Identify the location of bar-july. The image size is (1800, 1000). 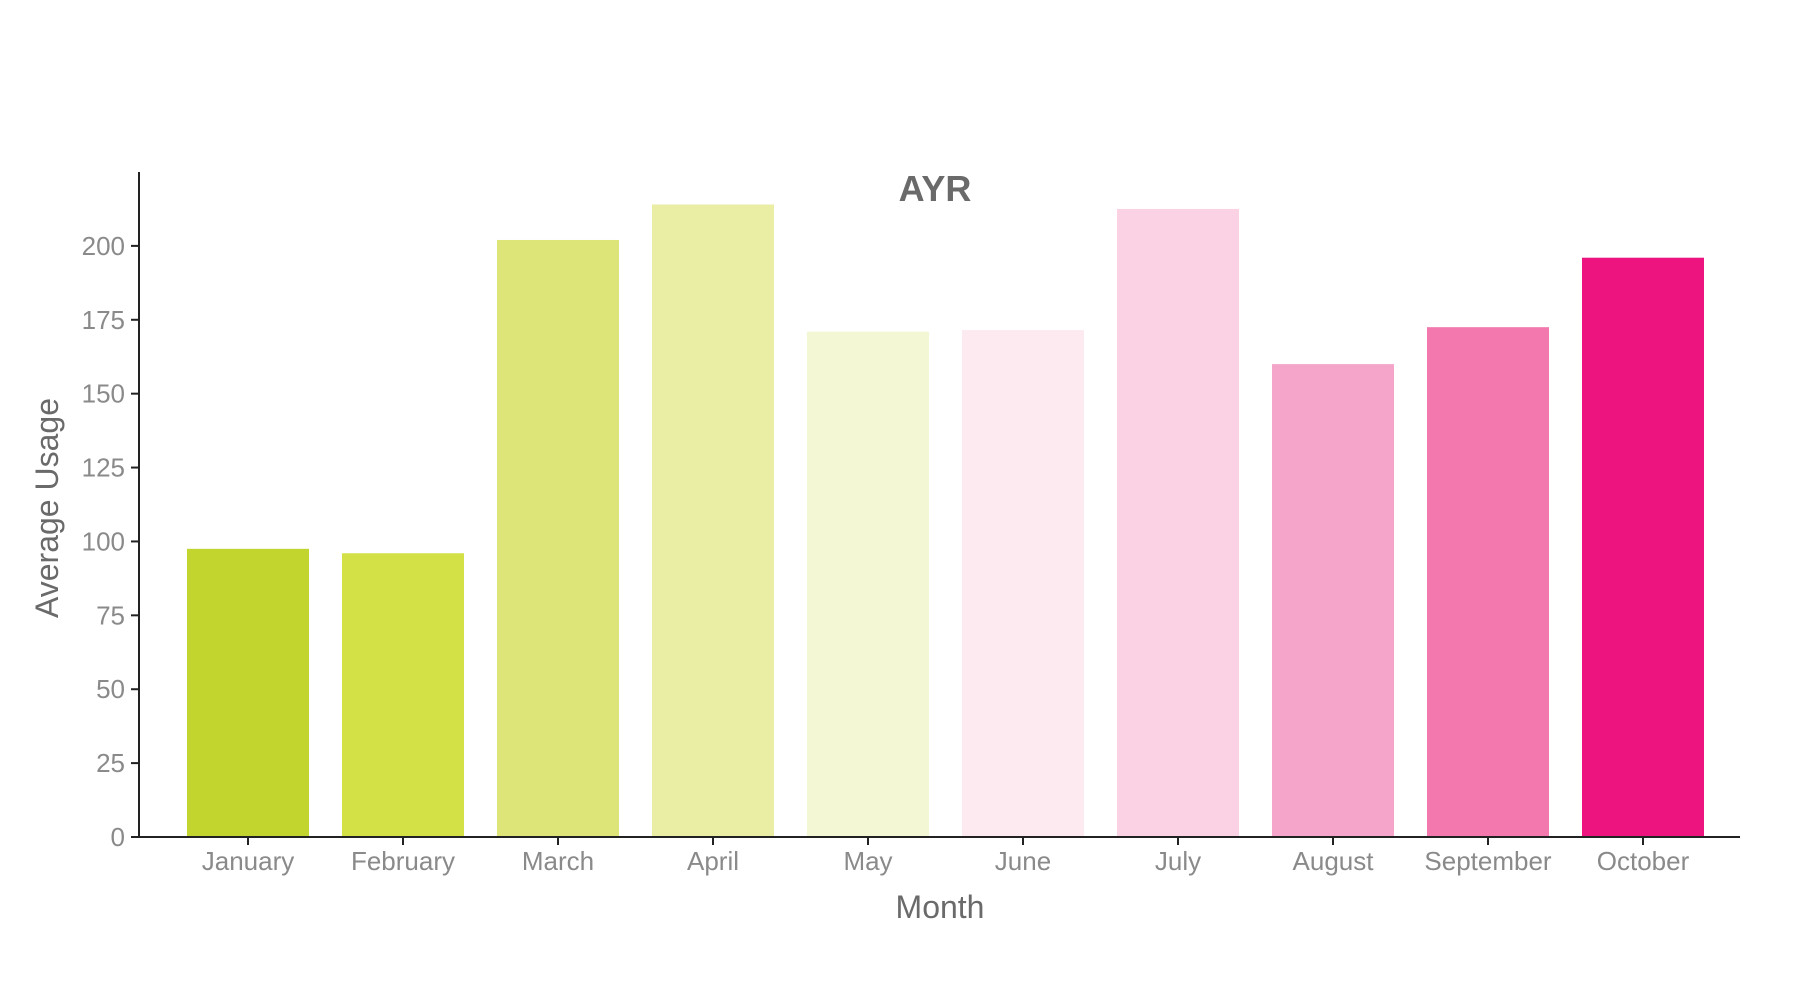
(1178, 522).